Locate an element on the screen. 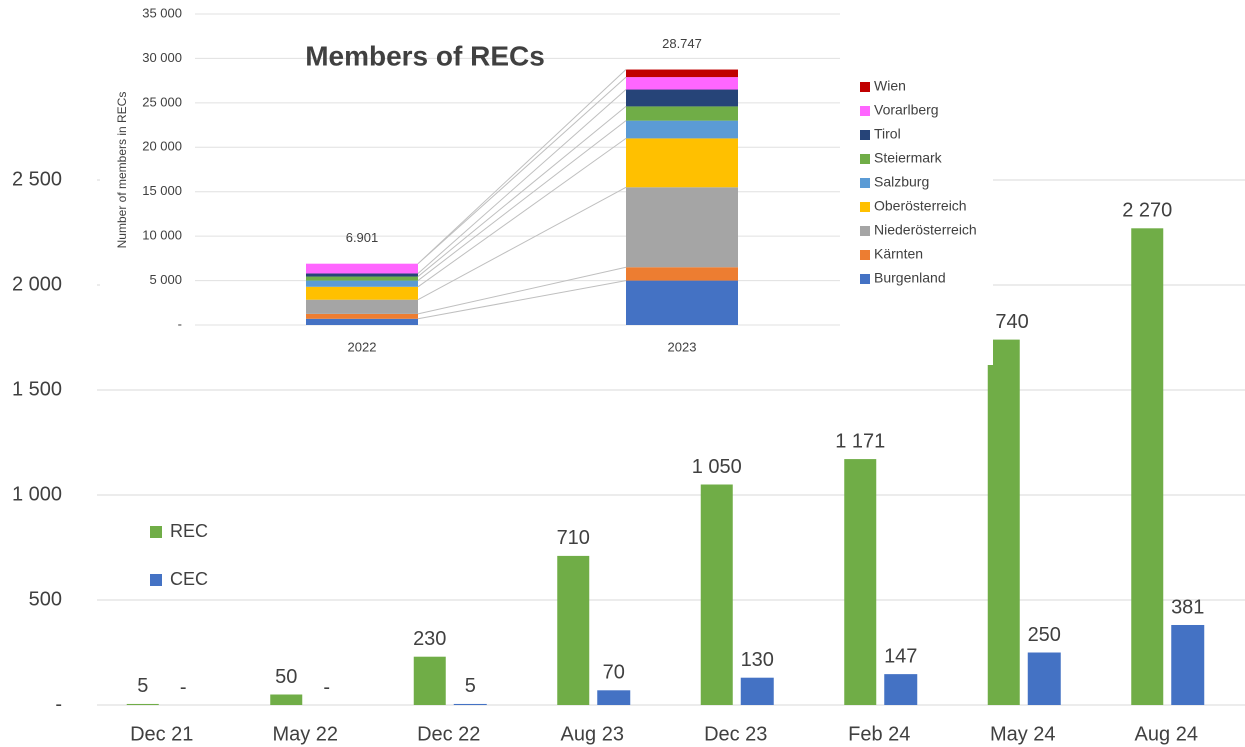 The height and width of the screenshot is (747, 1245). legend-label: Steiermark is located at coordinates (908, 158).